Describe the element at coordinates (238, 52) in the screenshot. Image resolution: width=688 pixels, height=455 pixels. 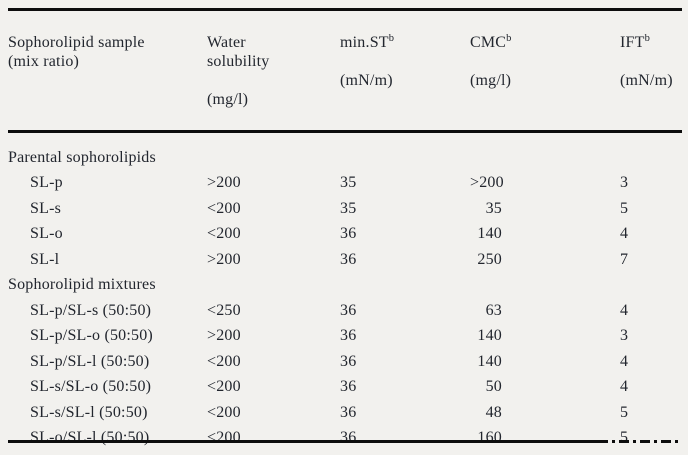
I see `col-header-water-label: Water solubility` at that location.